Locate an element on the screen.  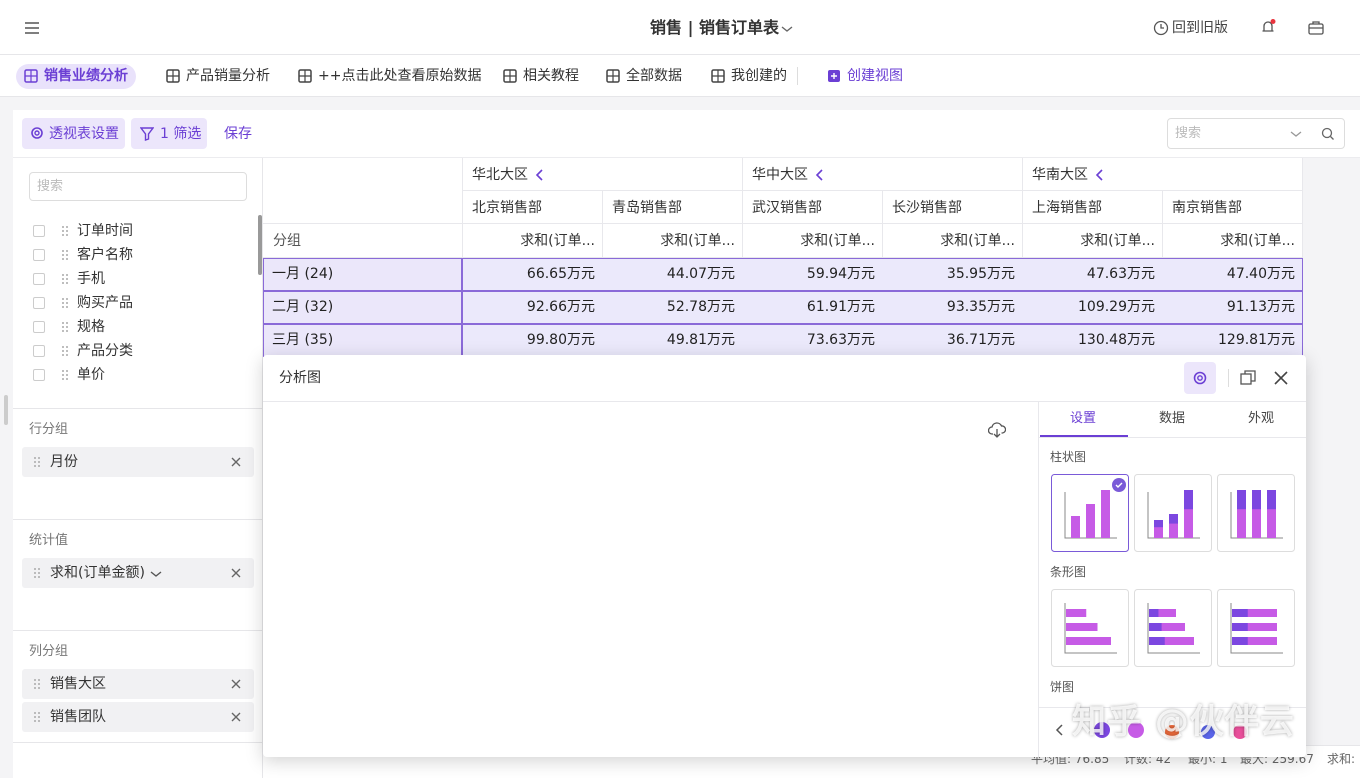
group-item-label: 销售大区 is located at coordinates (78, 684).